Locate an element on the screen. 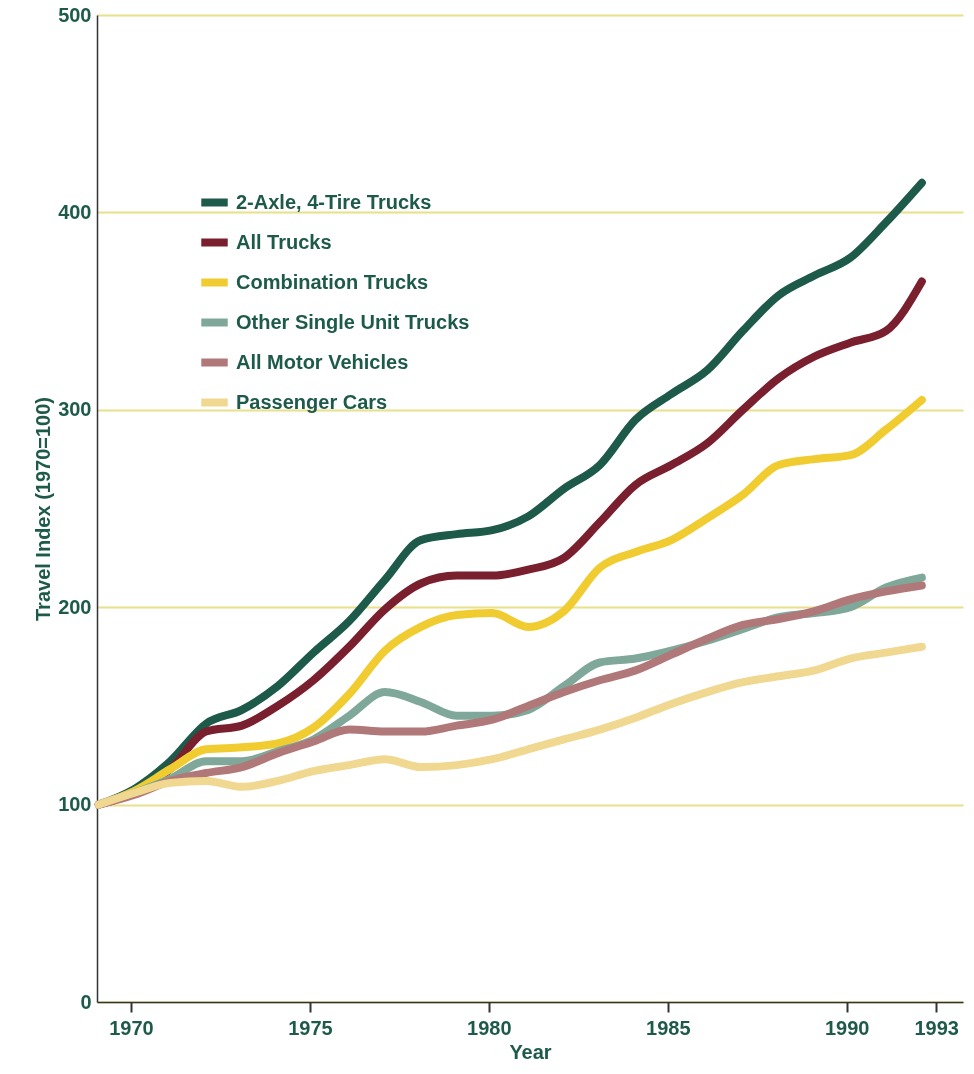  y-tick-label: 300 is located at coordinates (75, 409).